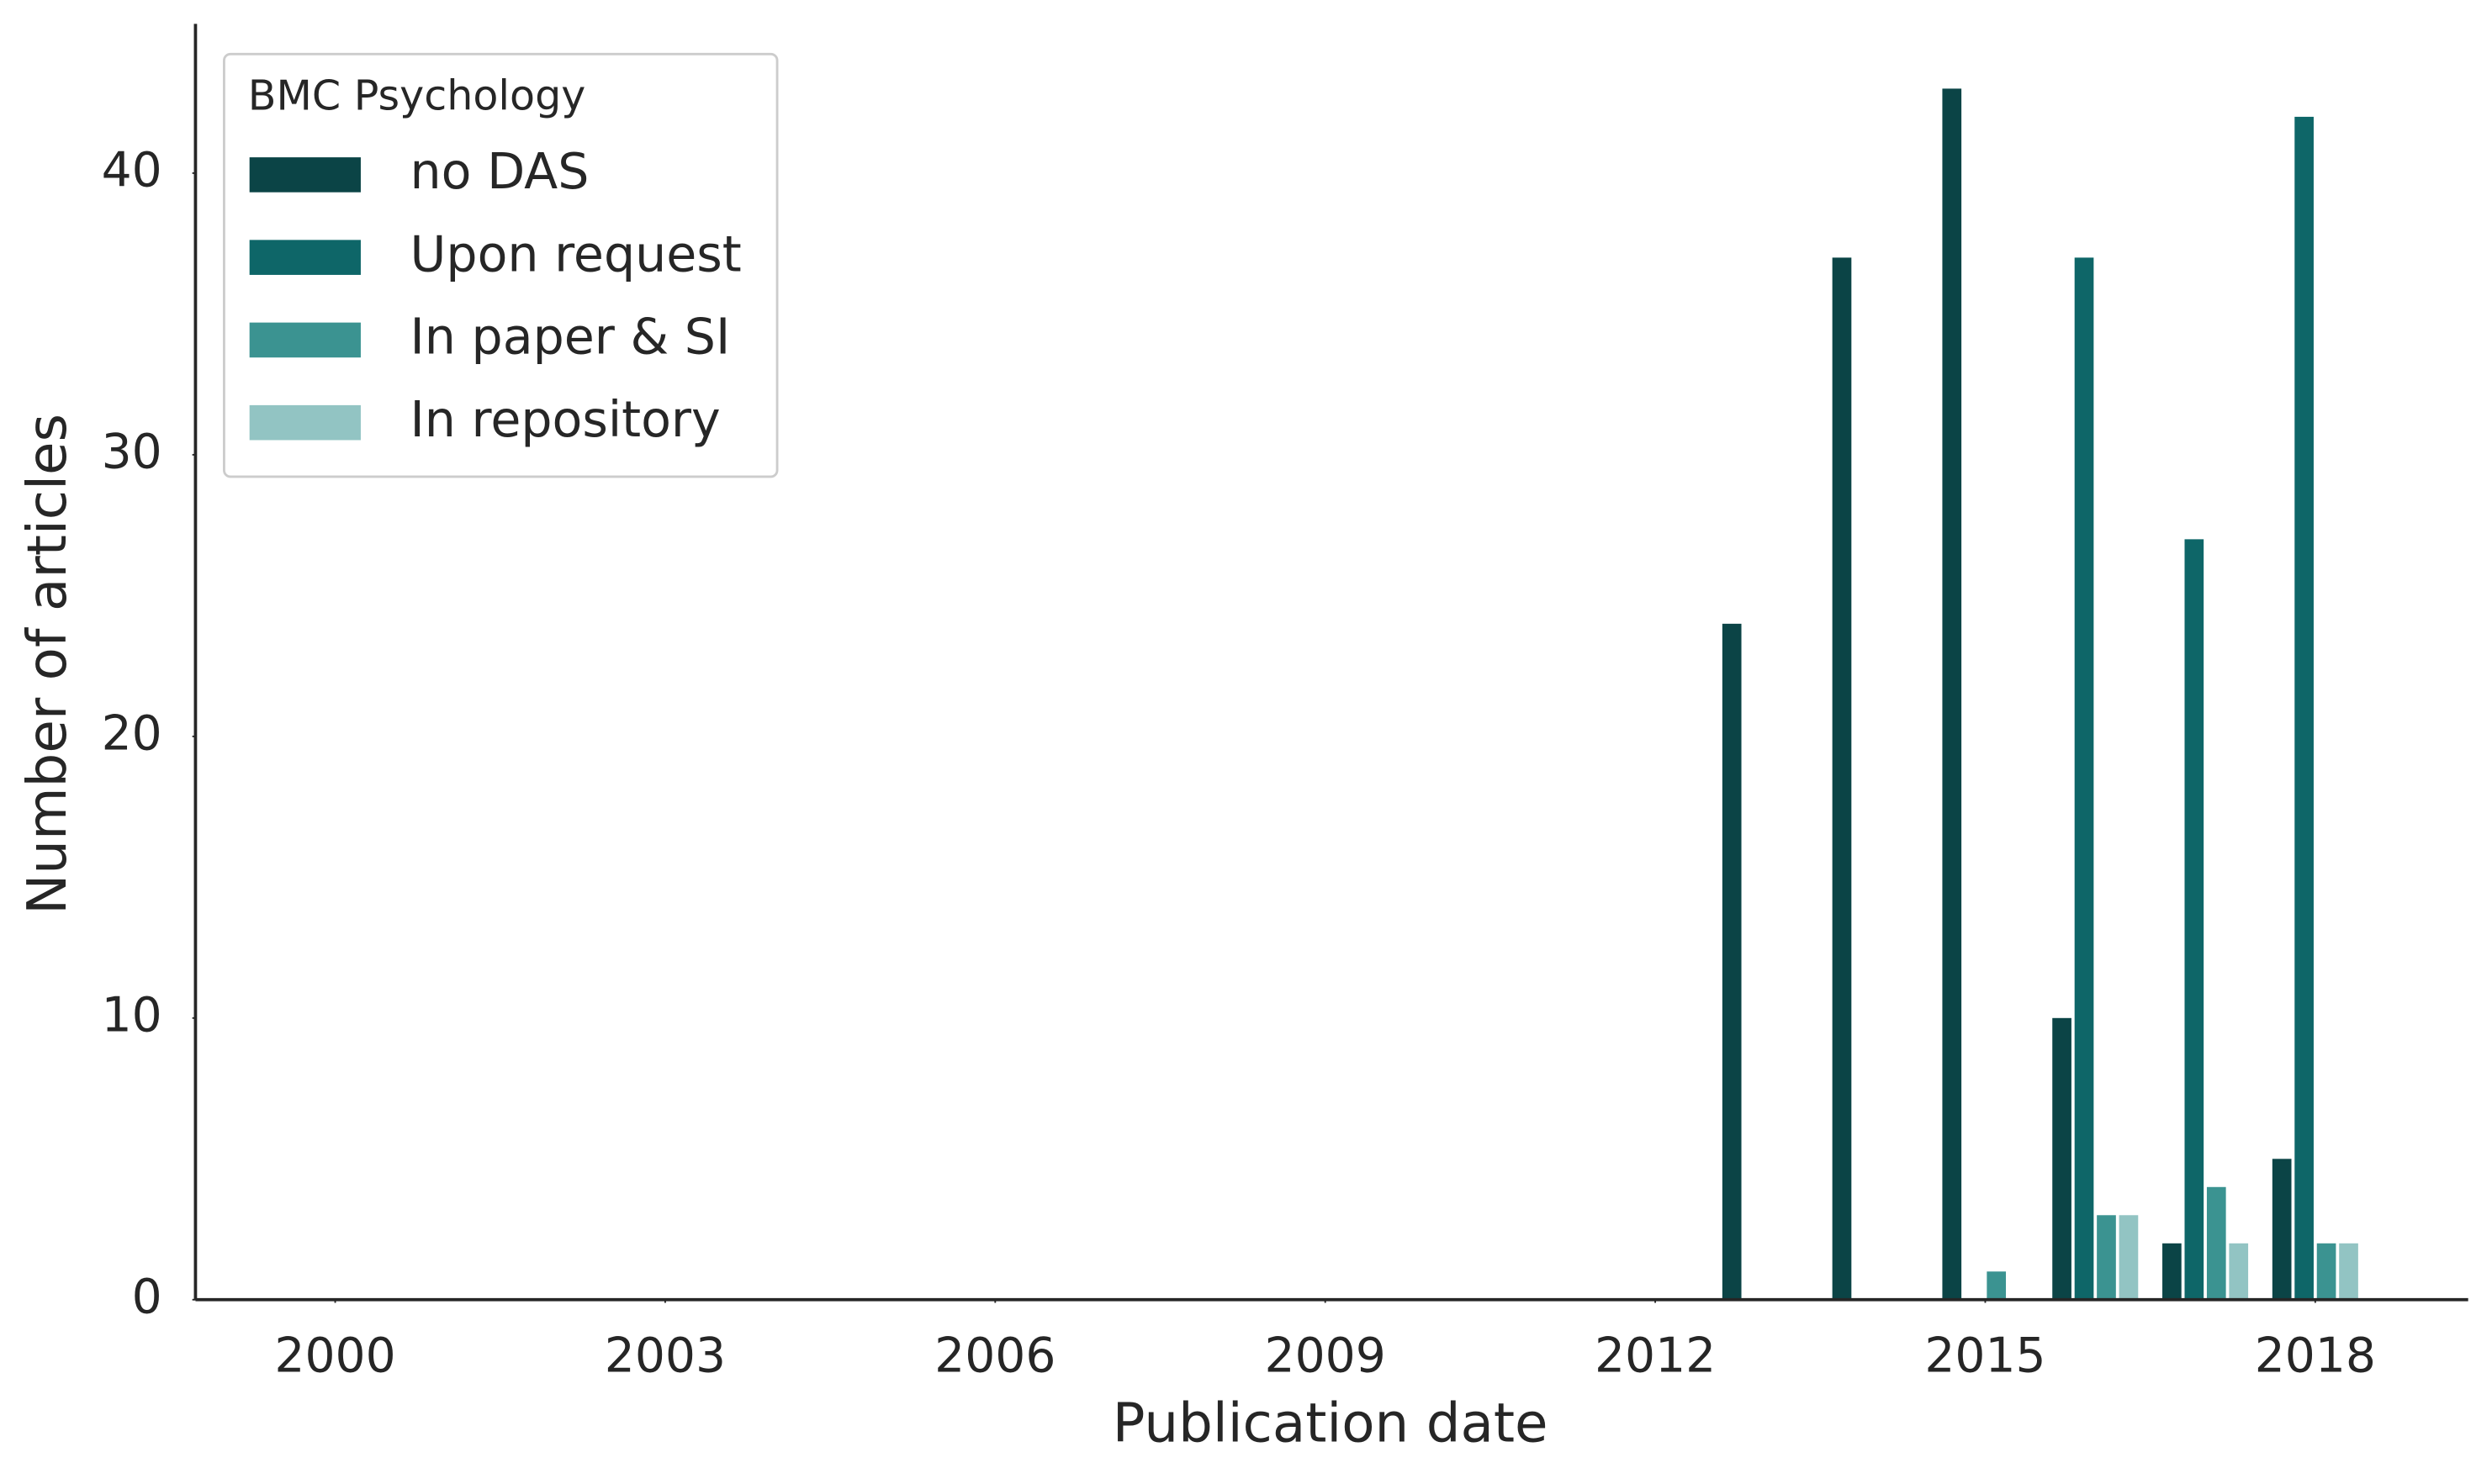  I want to click on y-axis-label: Number of articles, so click(47, 664).